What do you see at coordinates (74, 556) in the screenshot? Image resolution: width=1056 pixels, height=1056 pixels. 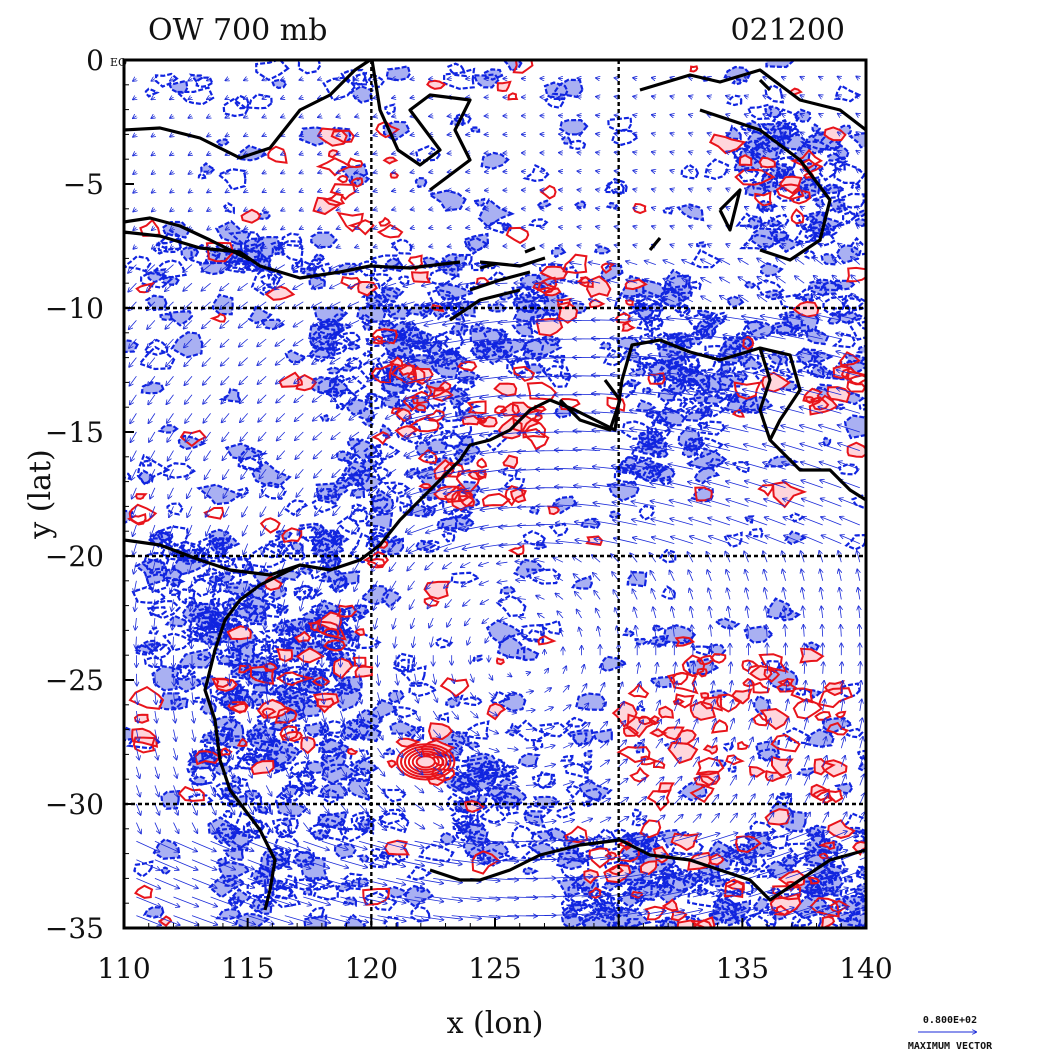 I see `y-tick-label: −20` at bounding box center [74, 556].